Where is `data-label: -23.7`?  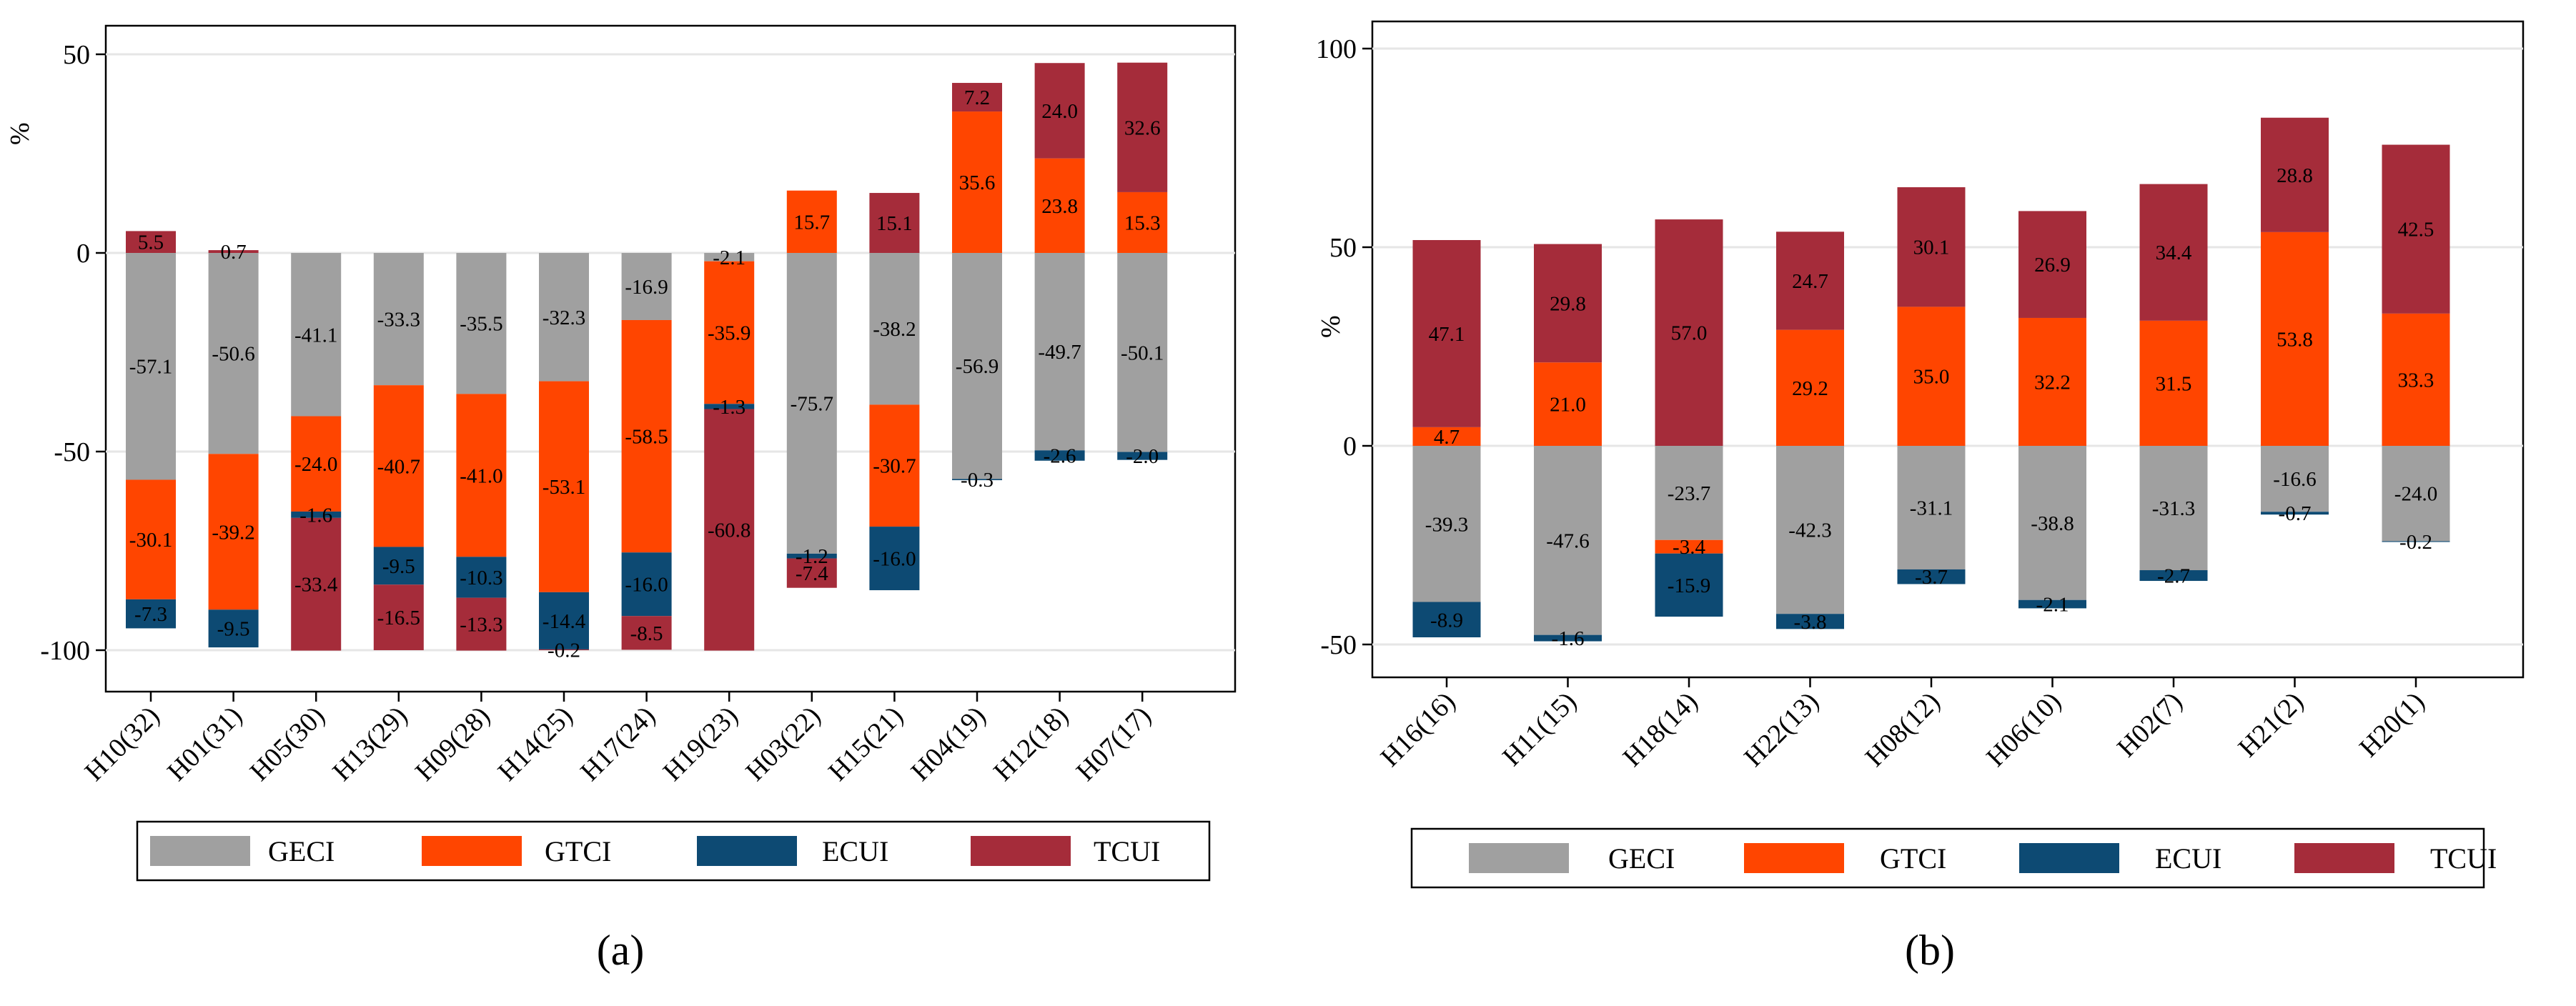 data-label: -23.7 is located at coordinates (1689, 493).